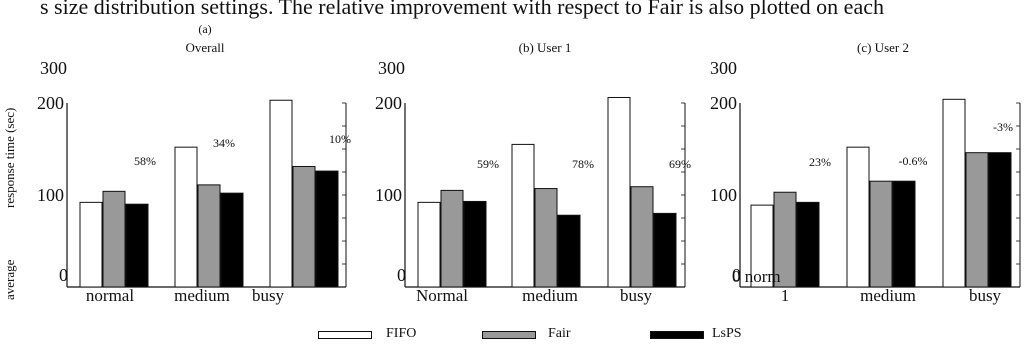 Image resolution: width=1026 pixels, height=352 pixels. Describe the element at coordinates (545, 47) in the screenshot. I see `chart-title: (b) User 1` at that location.